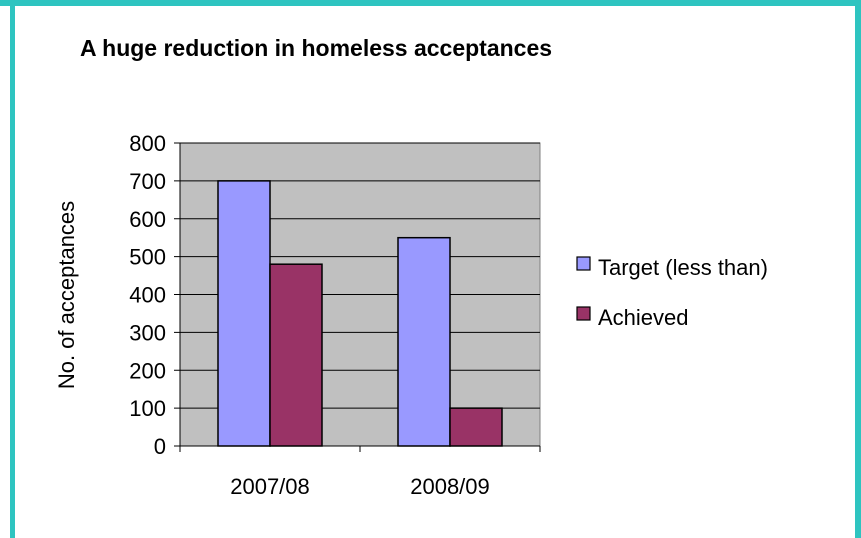 The height and width of the screenshot is (538, 861). Describe the element at coordinates (430, 3) in the screenshot. I see `frame-top-border` at that location.